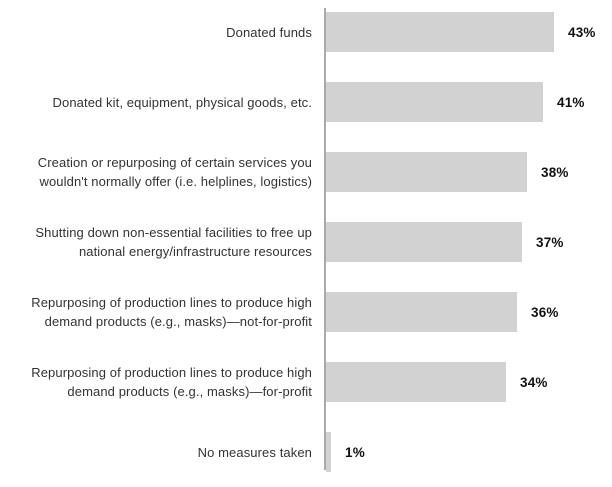 The width and height of the screenshot is (612, 487). I want to click on bar-row: Donated funds 43%, so click(306, 33).